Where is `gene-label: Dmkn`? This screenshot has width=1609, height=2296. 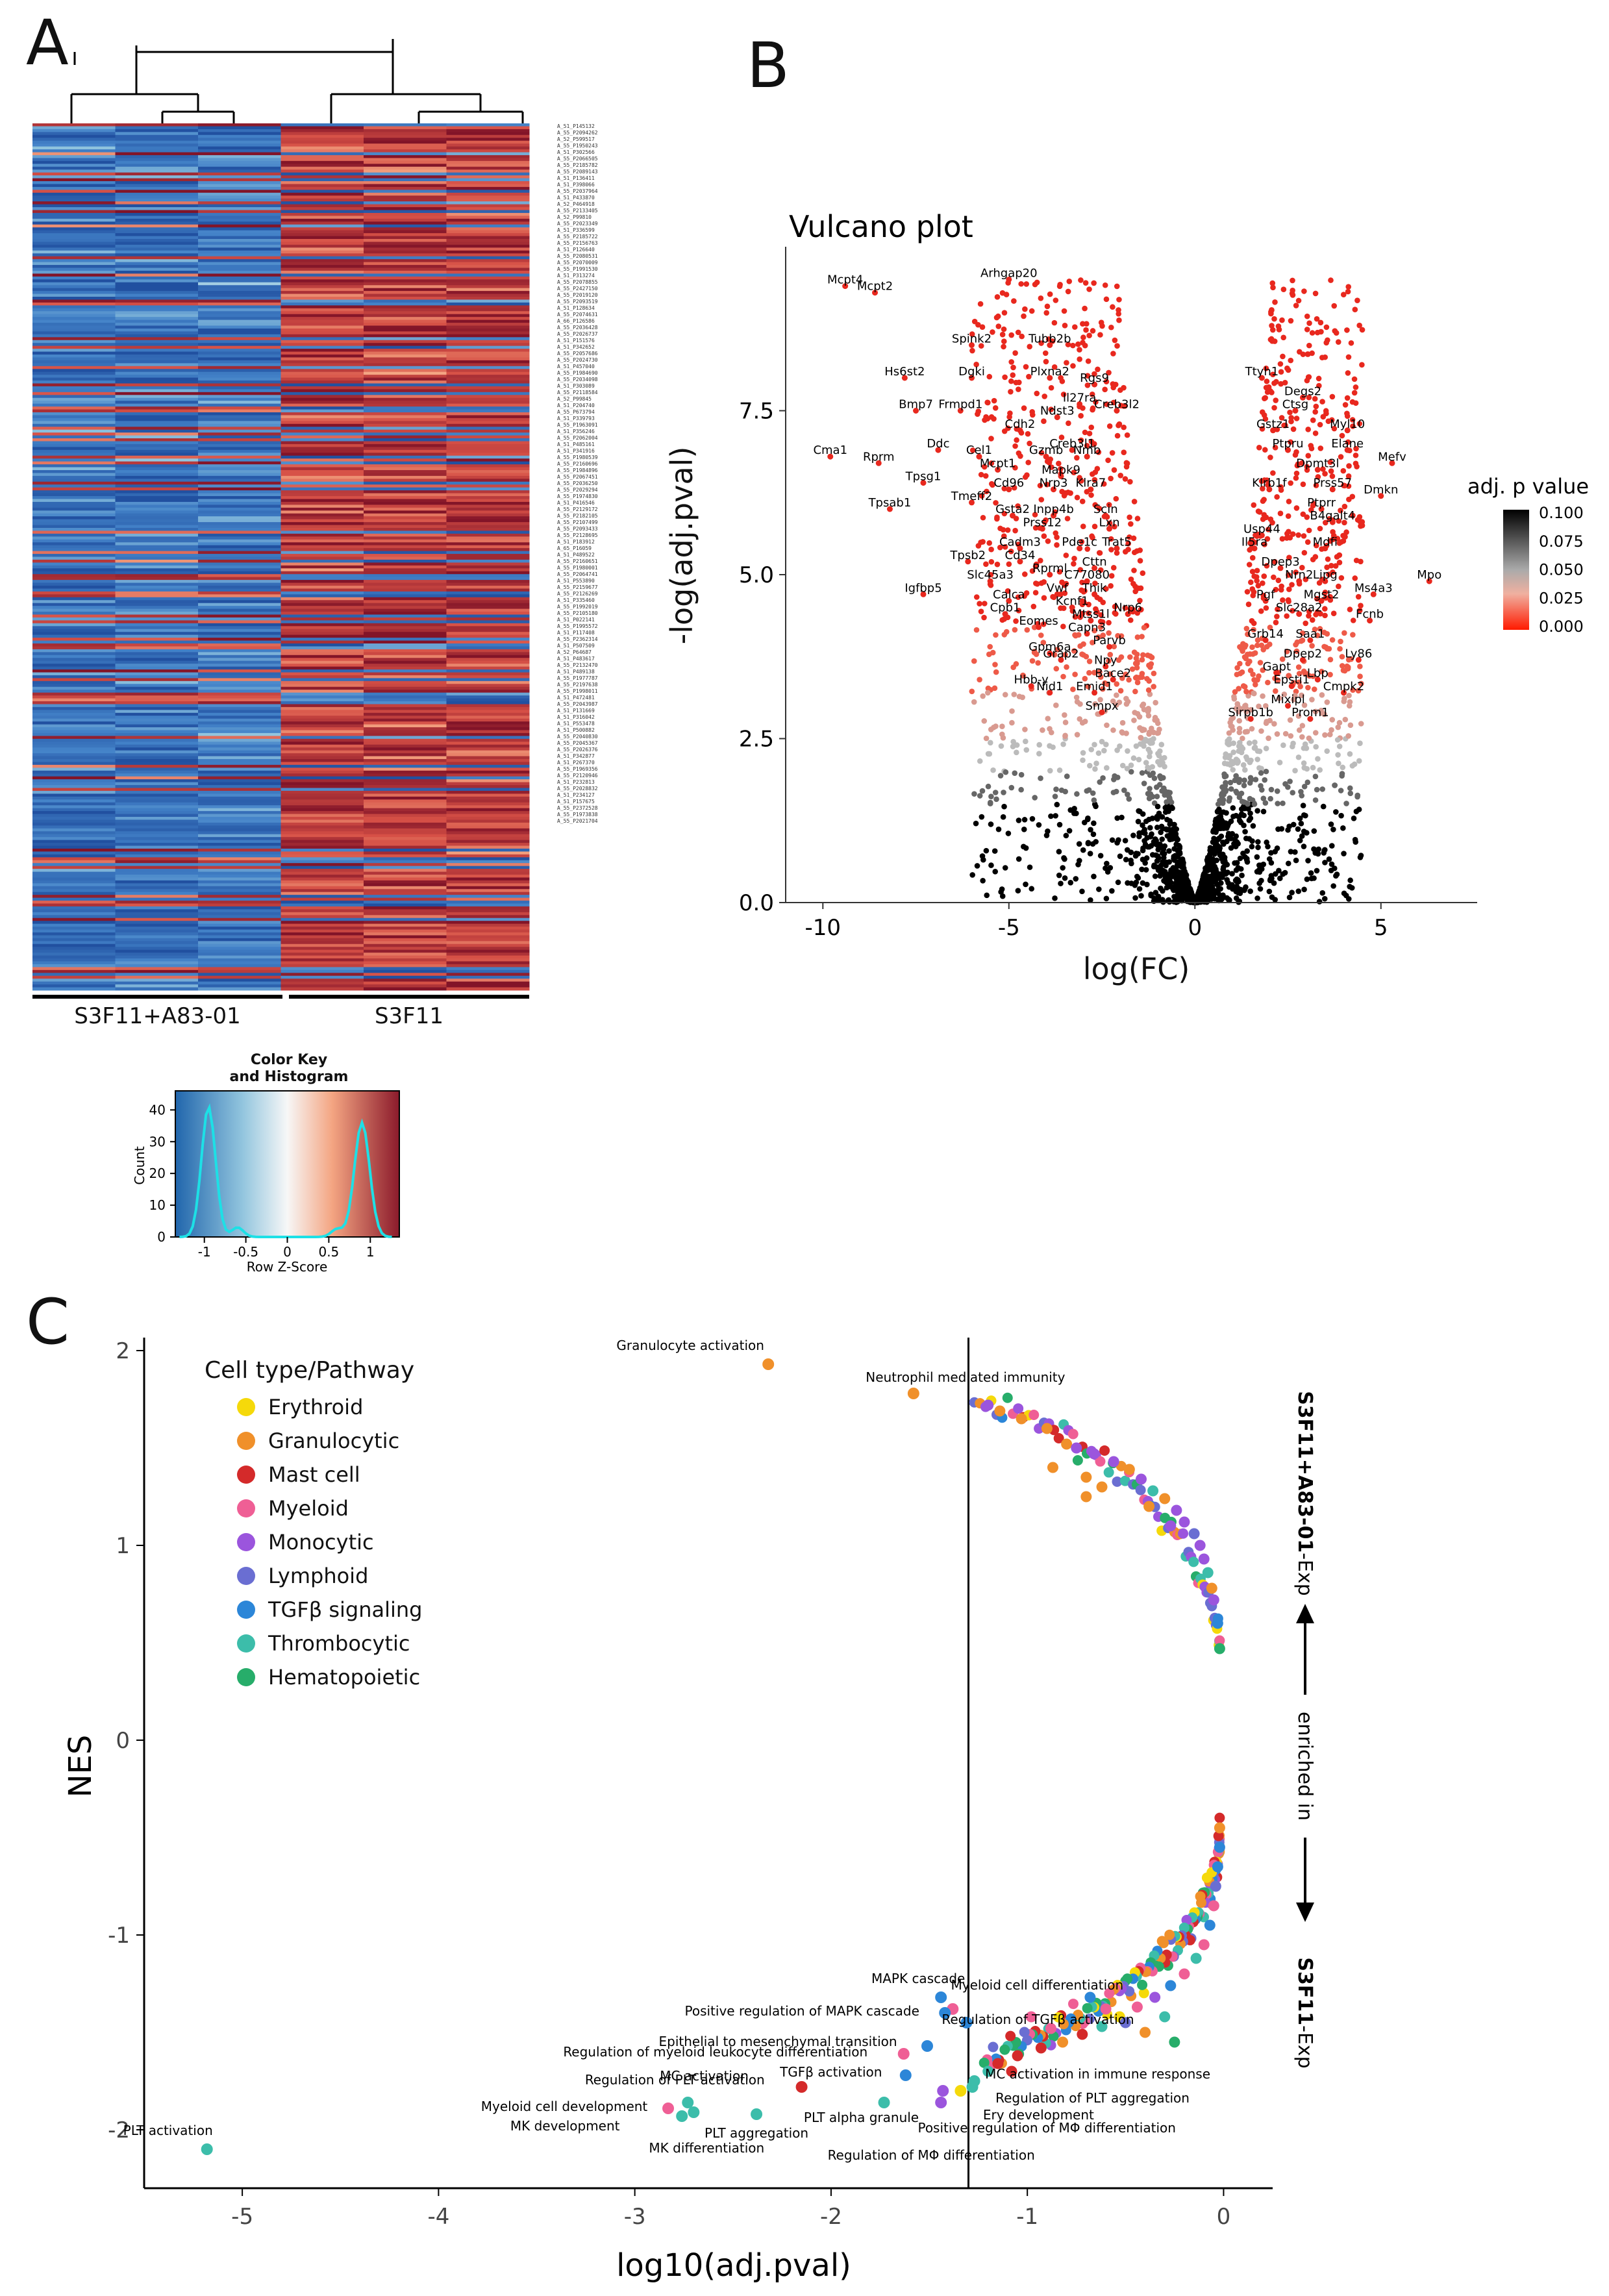 gene-label: Dmkn is located at coordinates (1381, 490).